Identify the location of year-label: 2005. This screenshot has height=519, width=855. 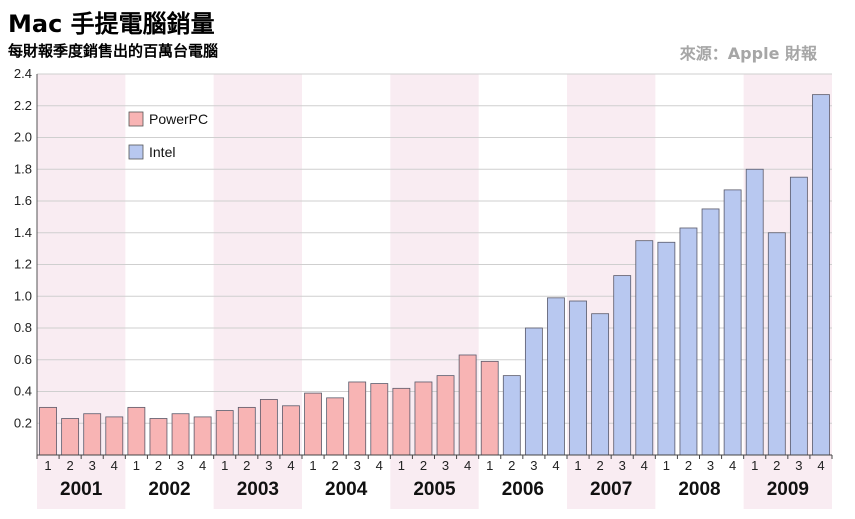
(434, 489).